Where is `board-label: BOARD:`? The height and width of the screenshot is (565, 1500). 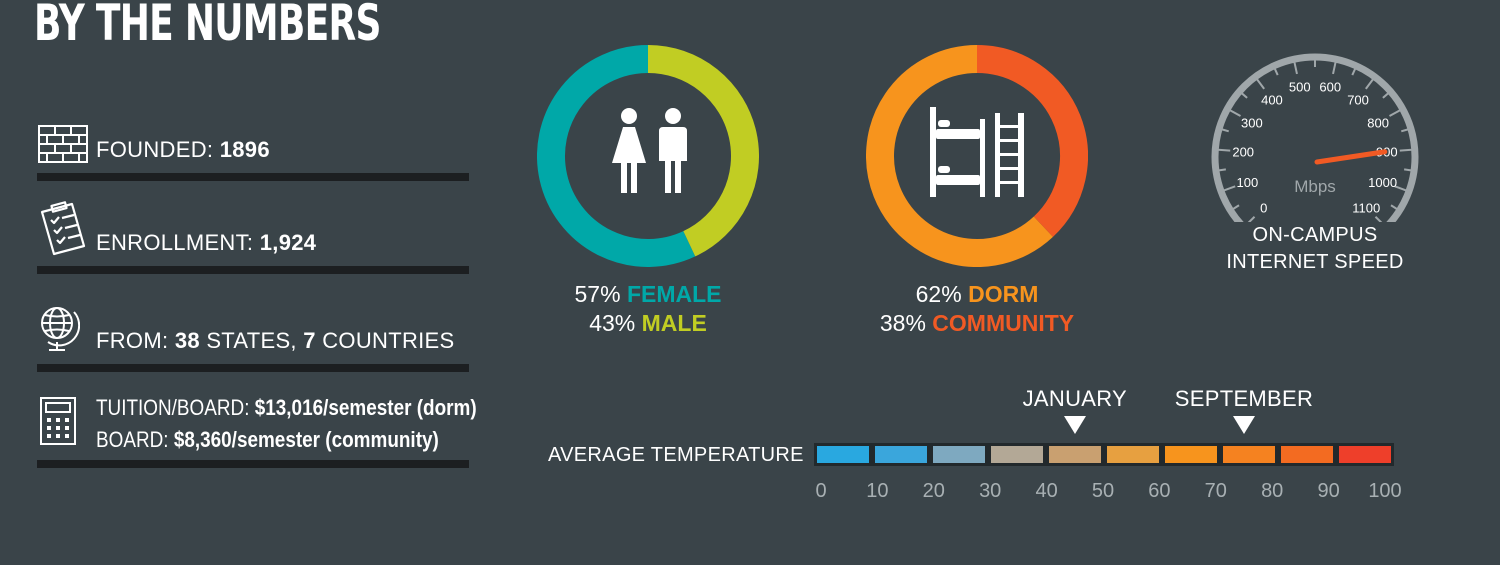
board-label: BOARD: is located at coordinates (132, 439).